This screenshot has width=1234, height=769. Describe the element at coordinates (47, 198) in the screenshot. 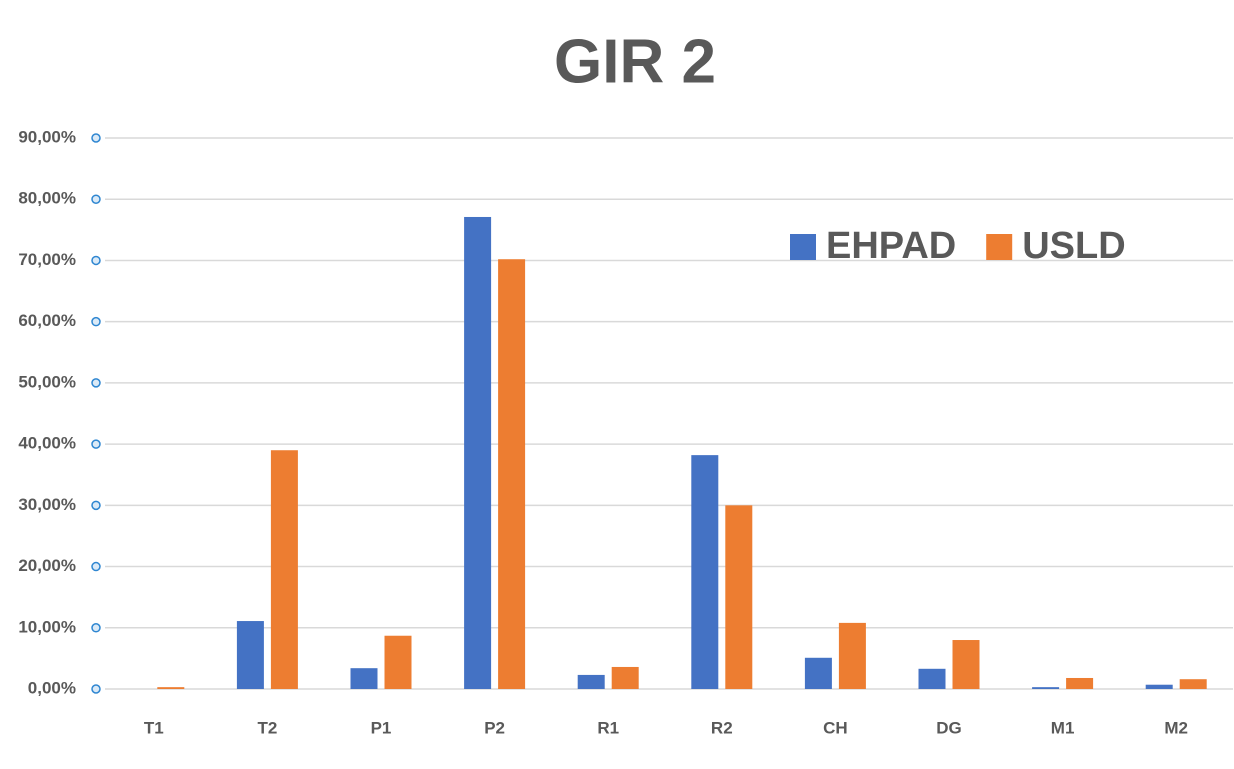

I see `y-tick-label: 80,00%` at that location.